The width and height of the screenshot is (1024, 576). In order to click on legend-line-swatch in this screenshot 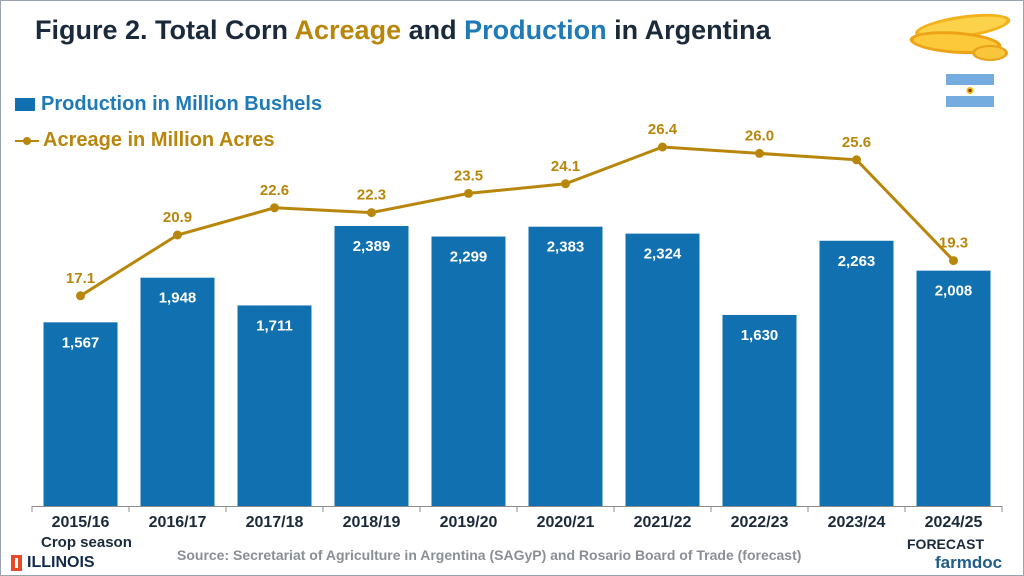, I will do `click(27, 141)`.